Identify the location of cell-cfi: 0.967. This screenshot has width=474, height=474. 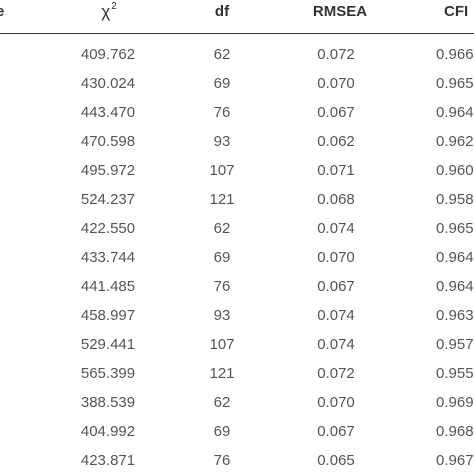
(455, 460).